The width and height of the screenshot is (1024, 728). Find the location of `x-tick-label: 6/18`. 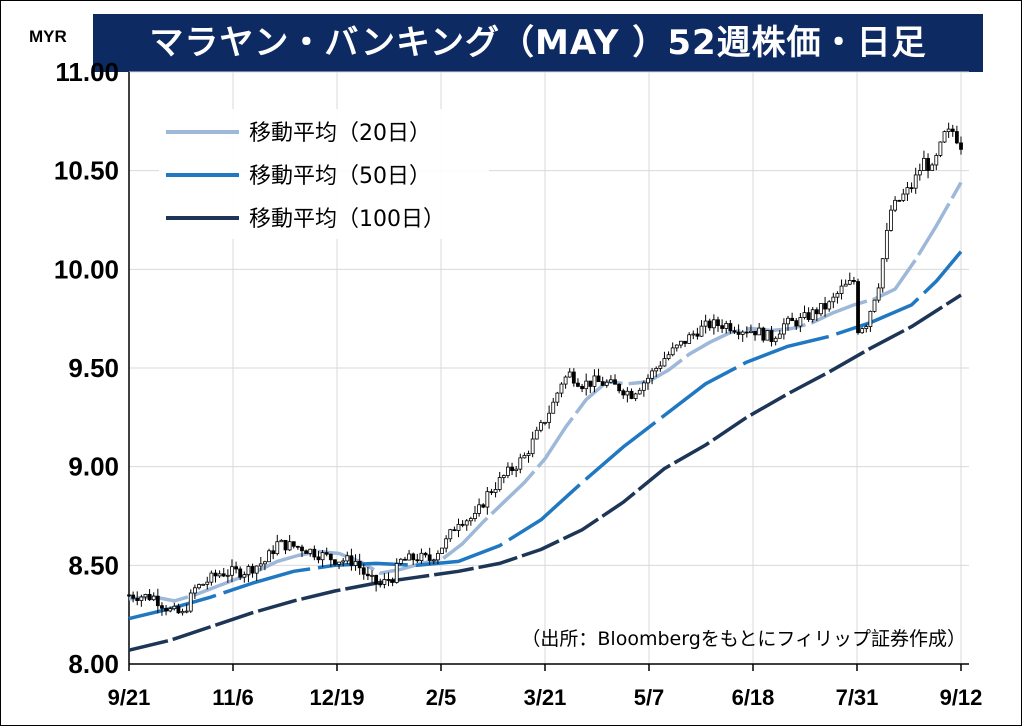

x-tick-label: 6/18 is located at coordinates (753, 697).